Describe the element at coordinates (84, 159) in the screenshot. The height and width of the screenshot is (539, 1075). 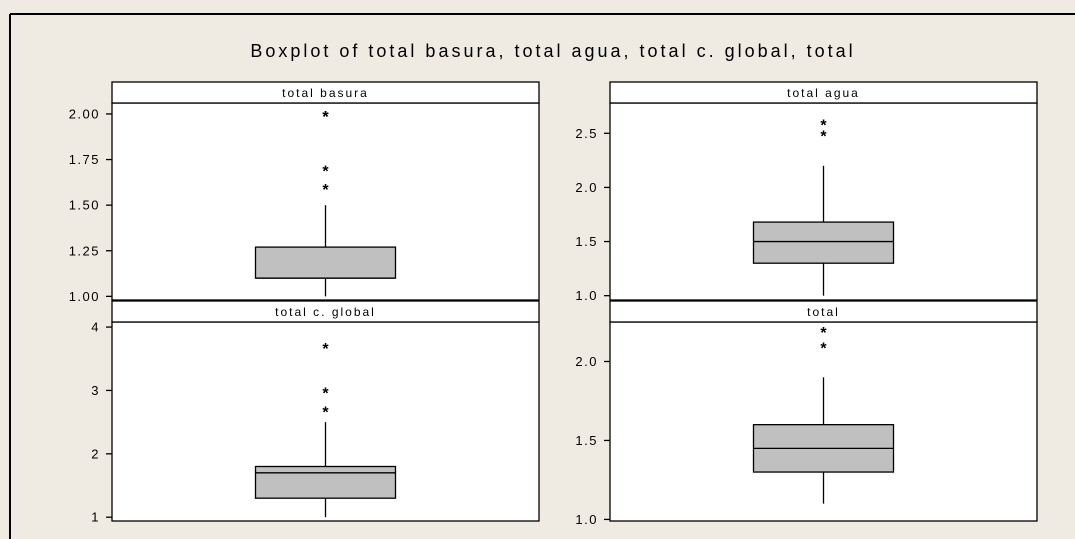
I see `y-tick-label: 1.75` at that location.